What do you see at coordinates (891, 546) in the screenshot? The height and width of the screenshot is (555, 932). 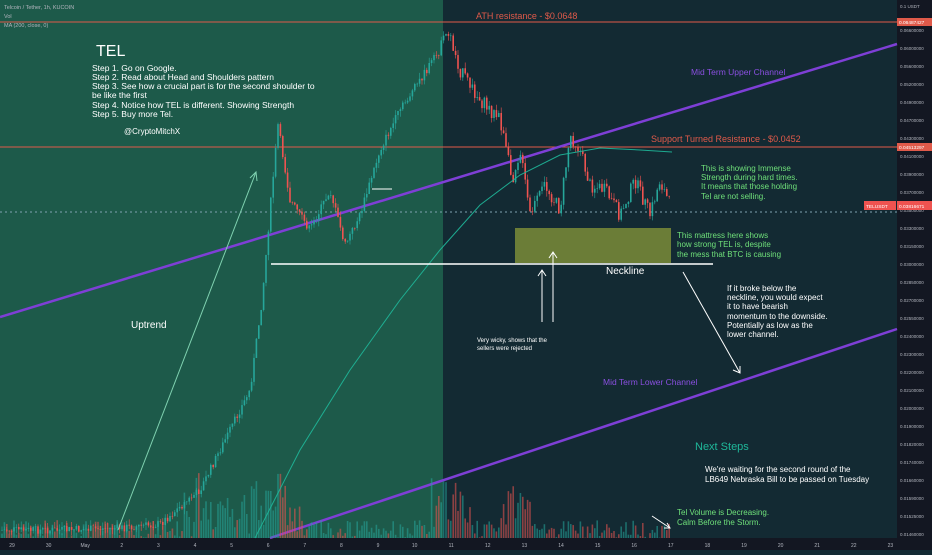 I see `time-axis-tick: 23` at bounding box center [891, 546].